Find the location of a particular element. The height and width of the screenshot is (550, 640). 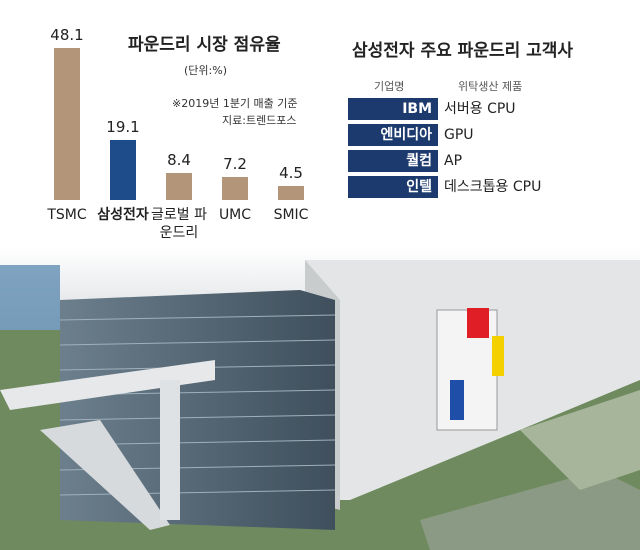

x-tick-label: UMC is located at coordinates (235, 215).